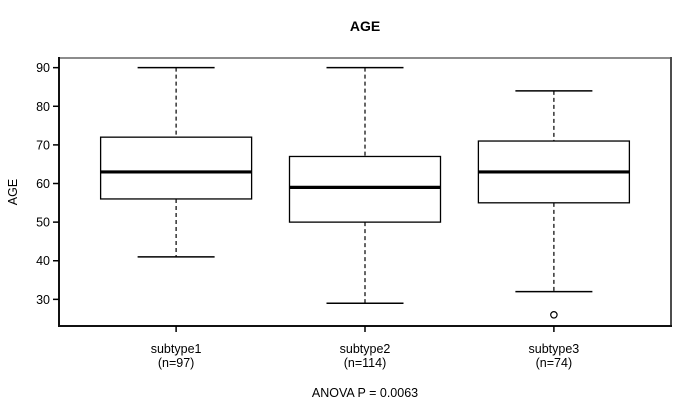 The image size is (700, 400). Describe the element at coordinates (43, 68) in the screenshot. I see `y-tick-label: 90` at that location.